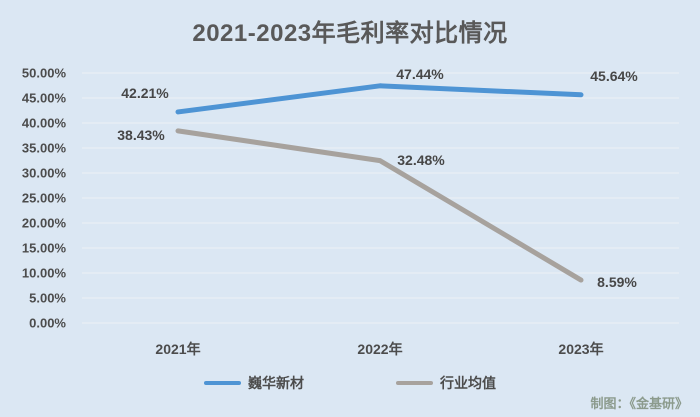 The image size is (700, 417). Describe the element at coordinates (43, 248) in the screenshot. I see `y-axis-tick-label: 15.00%` at that location.